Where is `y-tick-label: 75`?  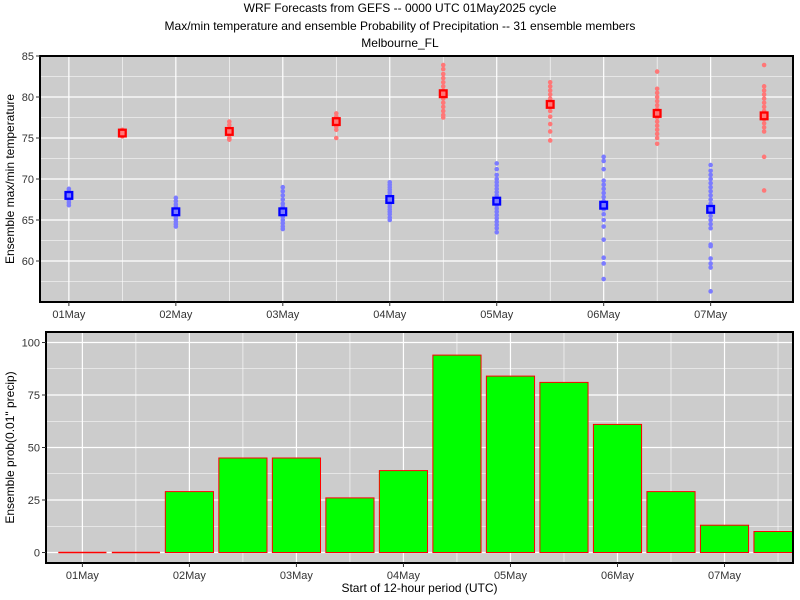 y-tick-label: 75 is located at coordinates (28, 139).